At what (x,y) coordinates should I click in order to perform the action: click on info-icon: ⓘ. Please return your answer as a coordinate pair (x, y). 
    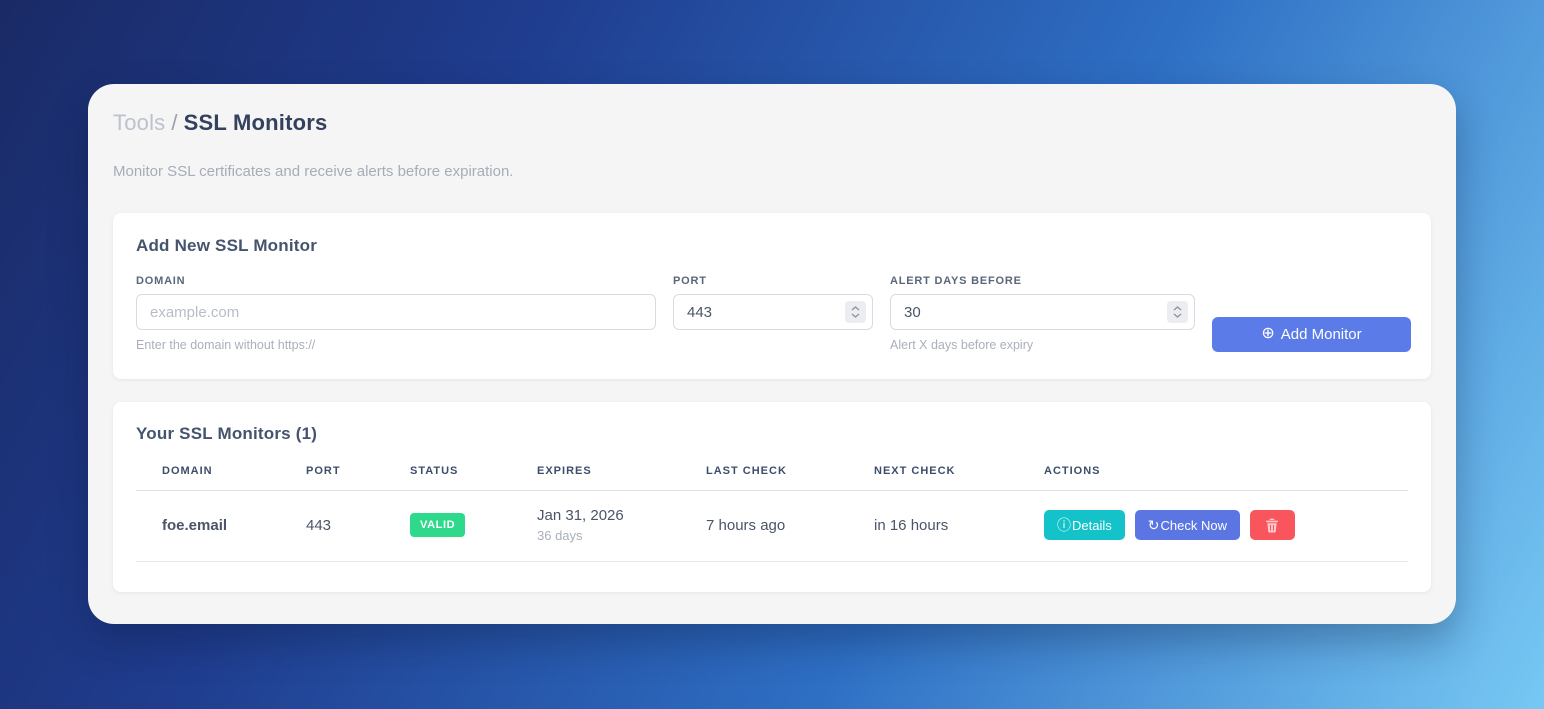
    Looking at the image, I should click on (1064, 525).